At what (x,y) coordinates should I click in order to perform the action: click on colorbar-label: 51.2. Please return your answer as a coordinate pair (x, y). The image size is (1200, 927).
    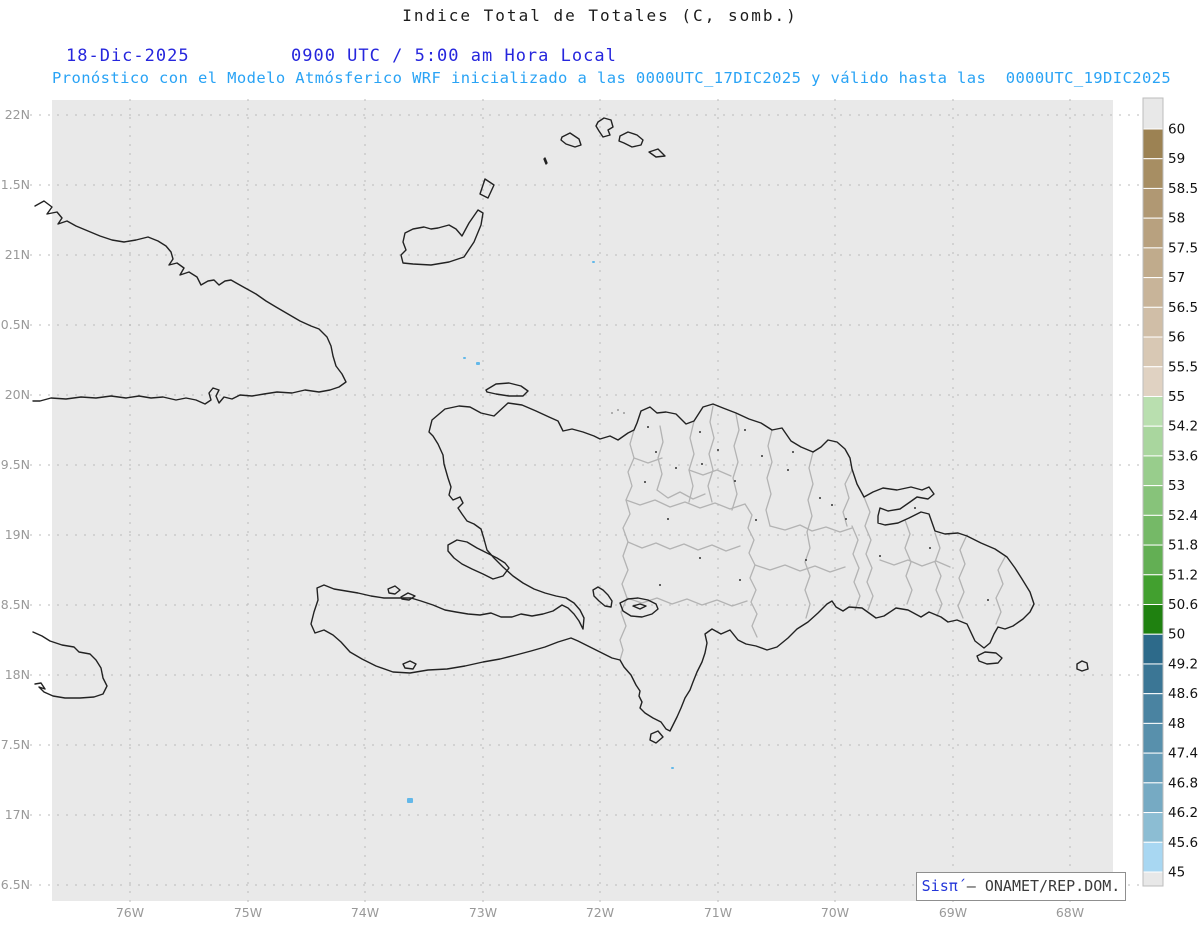
    Looking at the image, I should click on (1183, 575).